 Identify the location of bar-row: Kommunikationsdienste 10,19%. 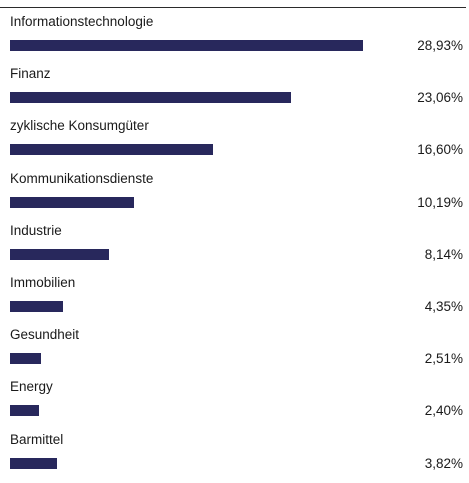
(234, 196).